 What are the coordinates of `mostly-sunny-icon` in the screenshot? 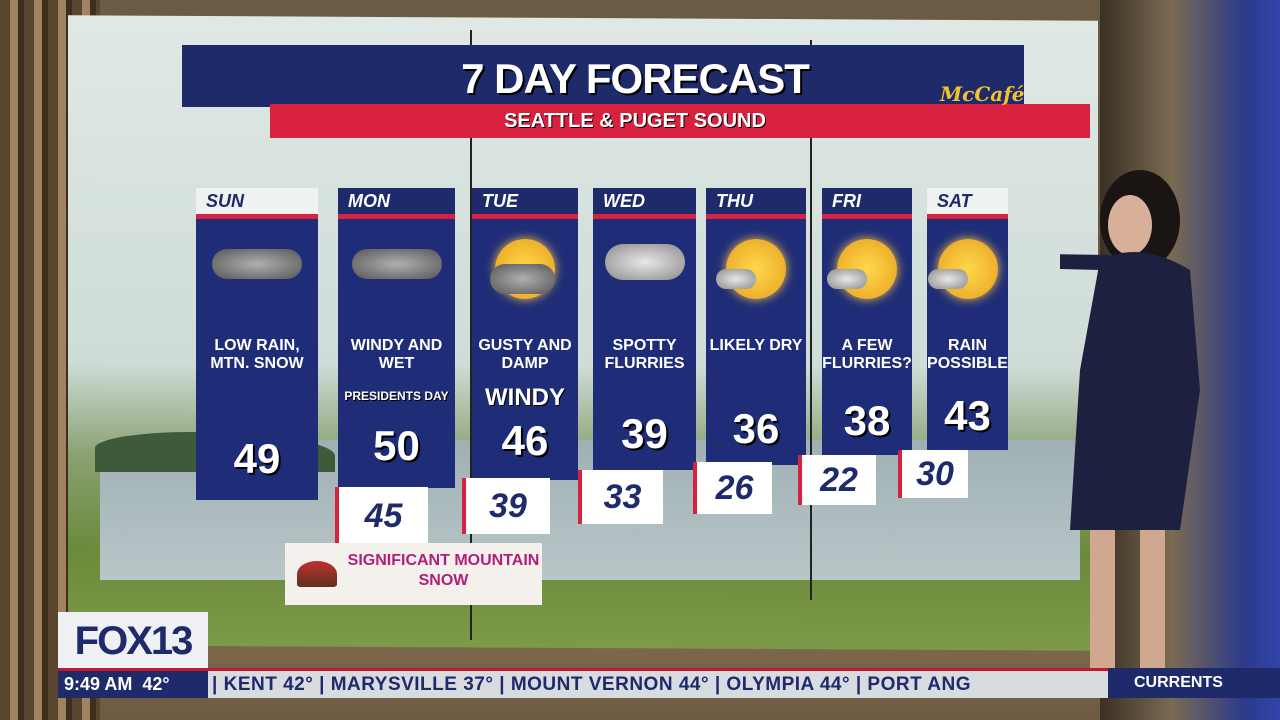 It's located at (756, 269).